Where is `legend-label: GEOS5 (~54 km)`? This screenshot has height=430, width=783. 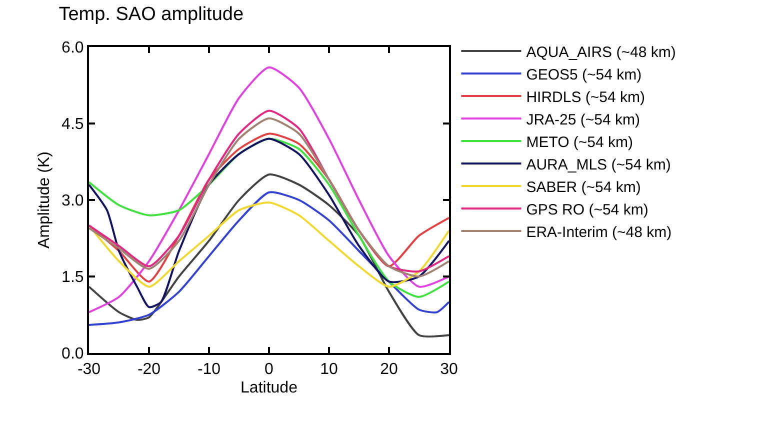
legend-label: GEOS5 (~54 km) is located at coordinates (584, 75).